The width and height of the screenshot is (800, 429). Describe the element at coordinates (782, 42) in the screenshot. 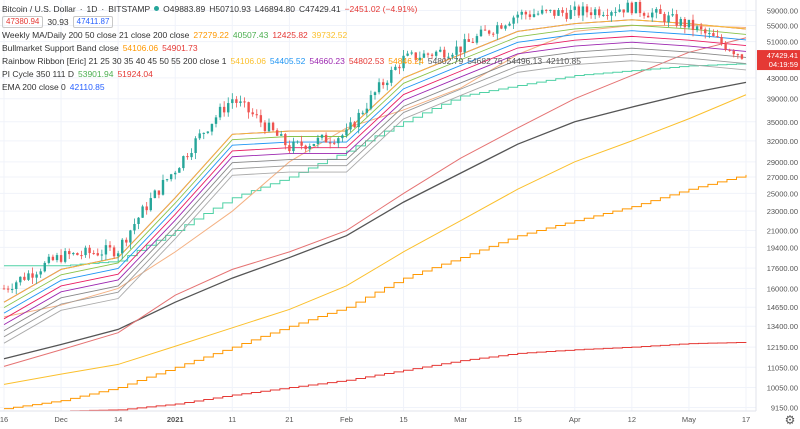

I see `price-tick-label: 51000.00` at that location.